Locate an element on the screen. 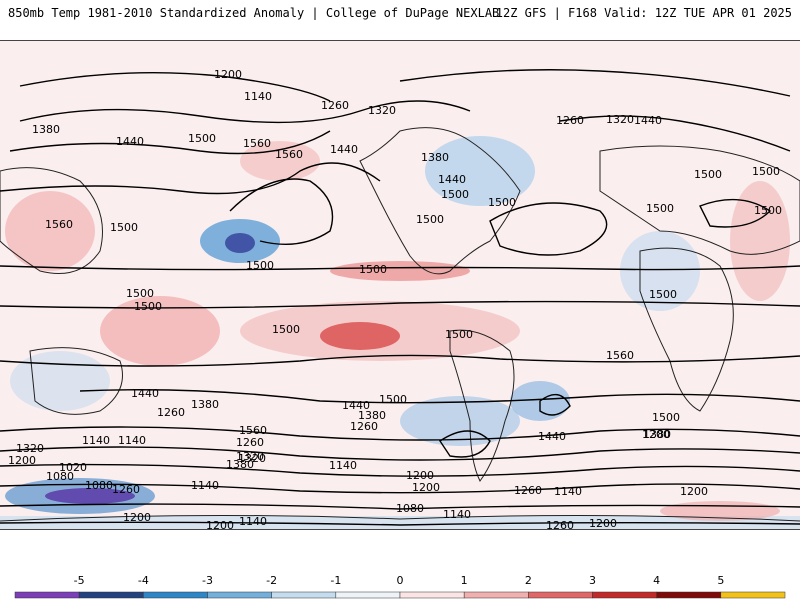 The width and height of the screenshot is (800, 604). colorbar: -5 -4 -3 -2 -1 0 1 2 3 4 5 is located at coordinates (400, 580).